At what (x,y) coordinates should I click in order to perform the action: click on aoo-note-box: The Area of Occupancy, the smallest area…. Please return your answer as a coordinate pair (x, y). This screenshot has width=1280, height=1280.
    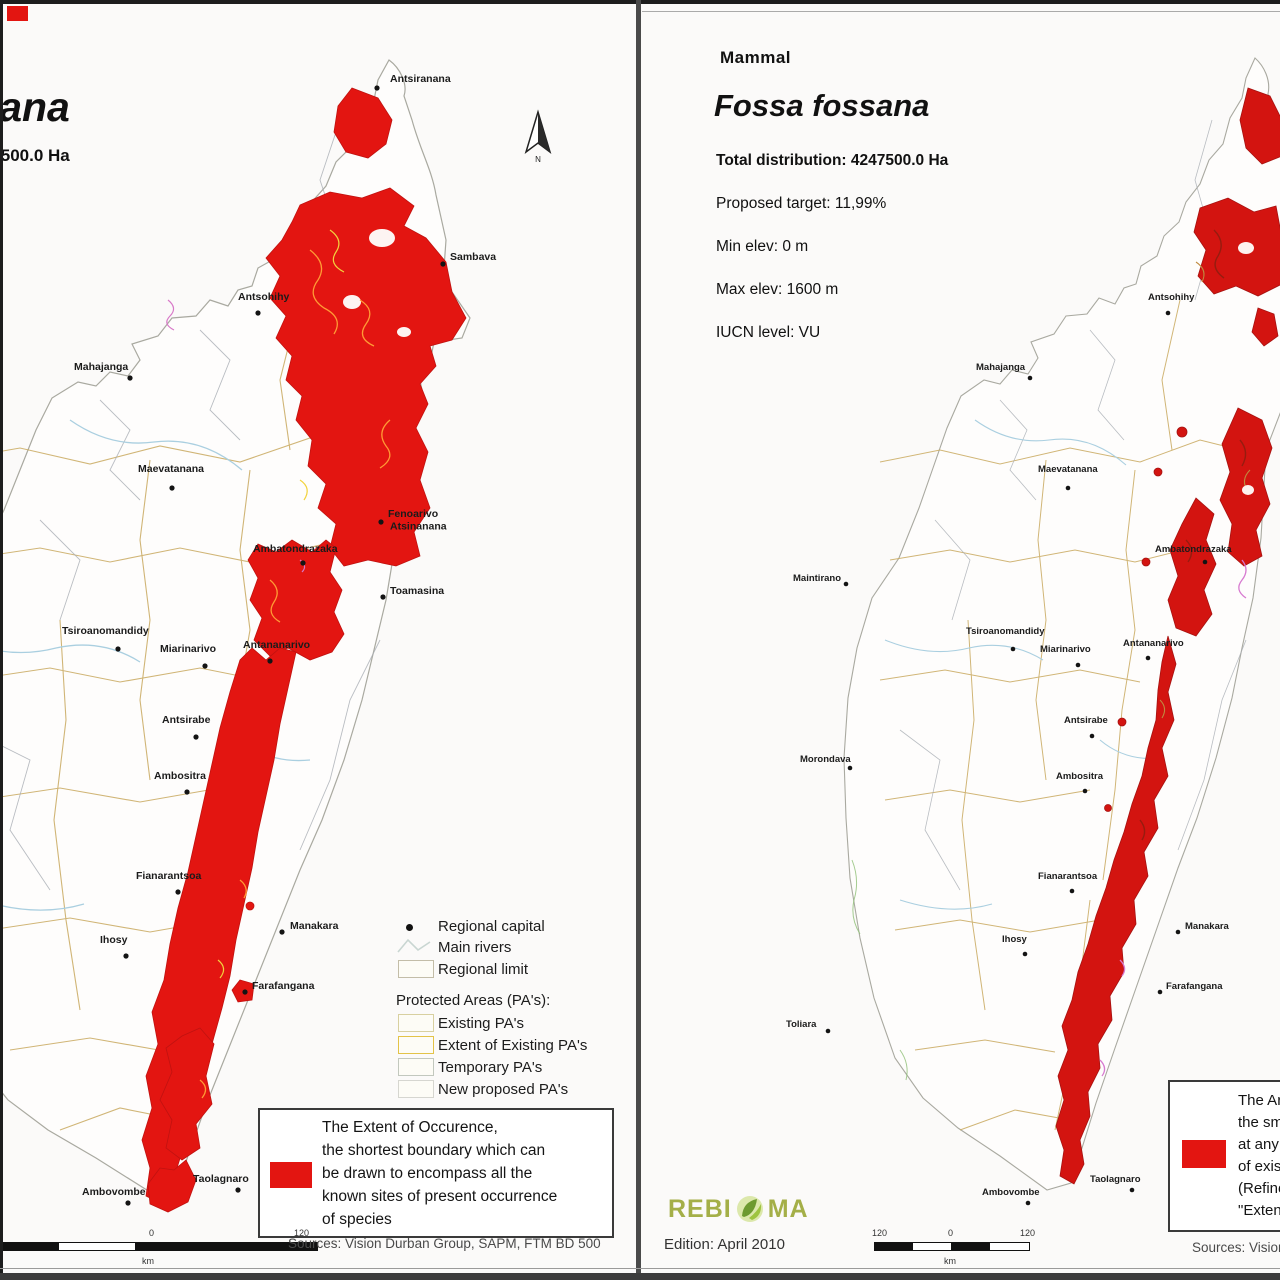
    Looking at the image, I should click on (1224, 1156).